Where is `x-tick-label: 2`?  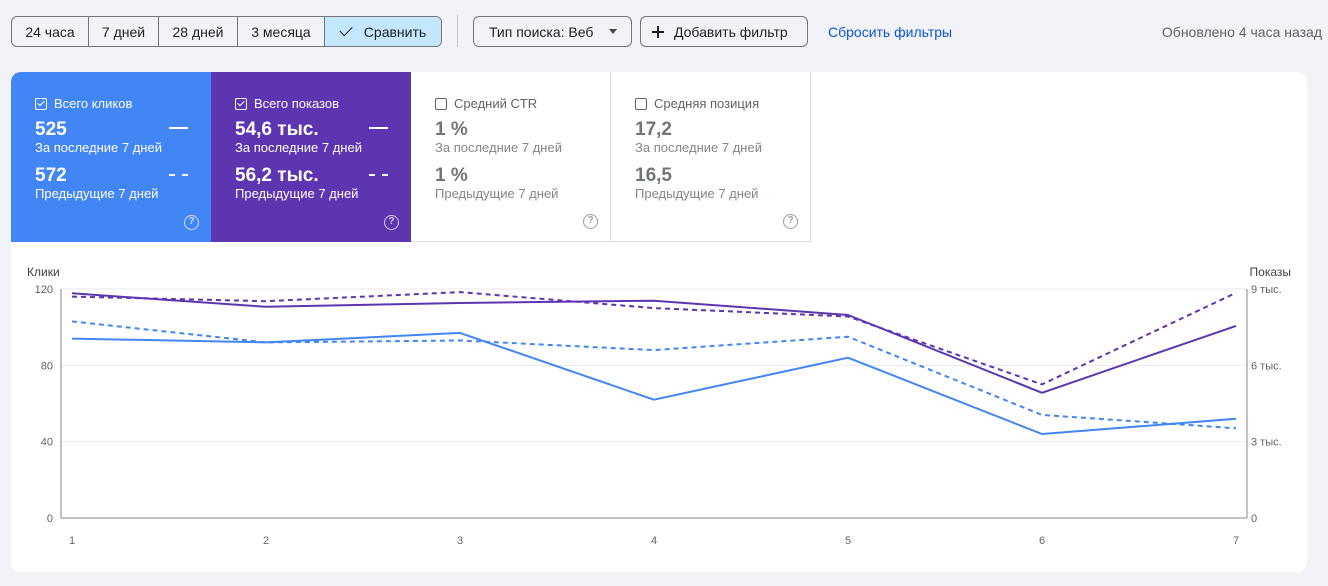 x-tick-label: 2 is located at coordinates (266, 541).